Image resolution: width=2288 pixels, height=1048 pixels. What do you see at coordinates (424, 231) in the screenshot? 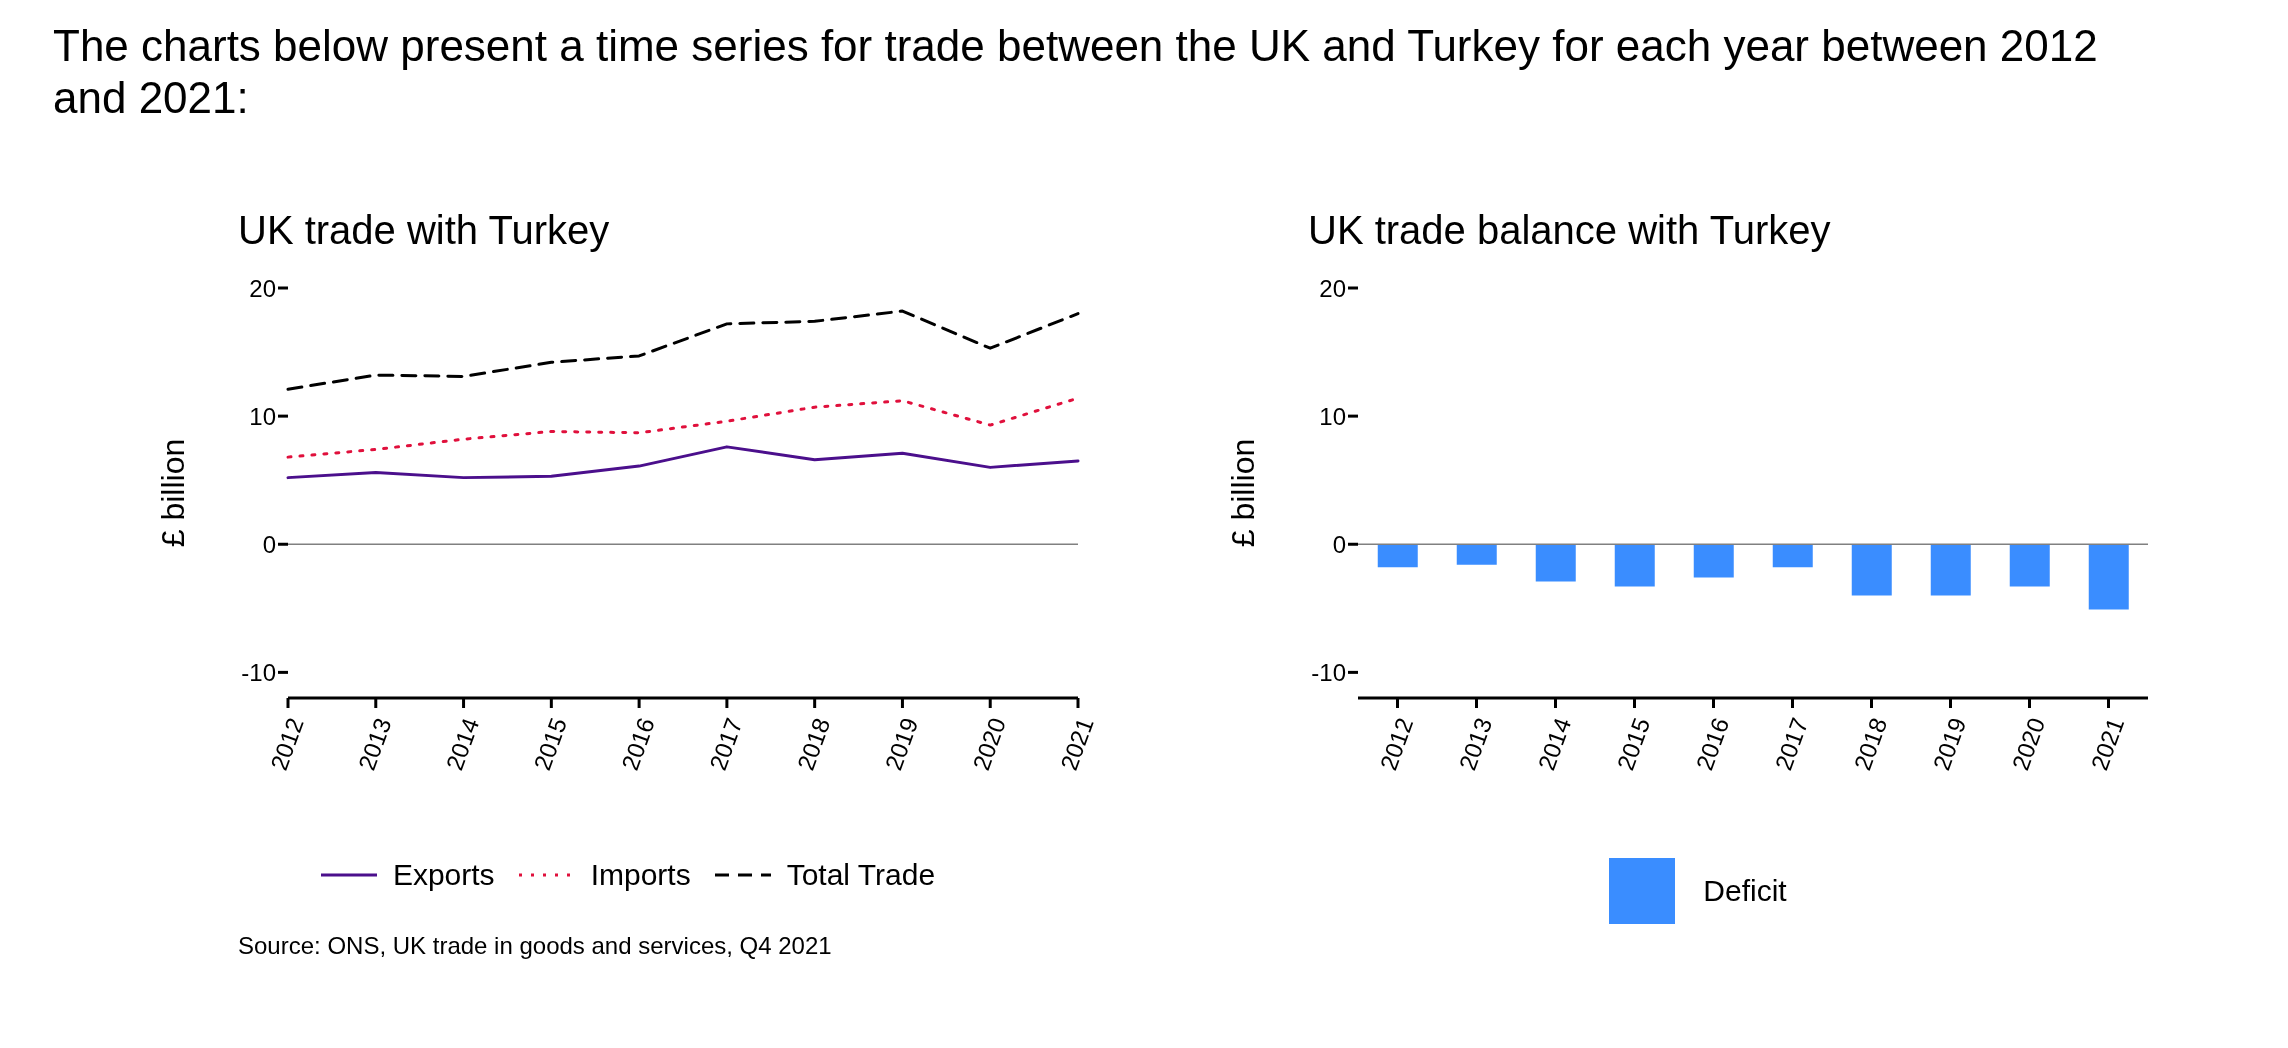
I see `chart-title: UK trade with Turkey` at bounding box center [424, 231].